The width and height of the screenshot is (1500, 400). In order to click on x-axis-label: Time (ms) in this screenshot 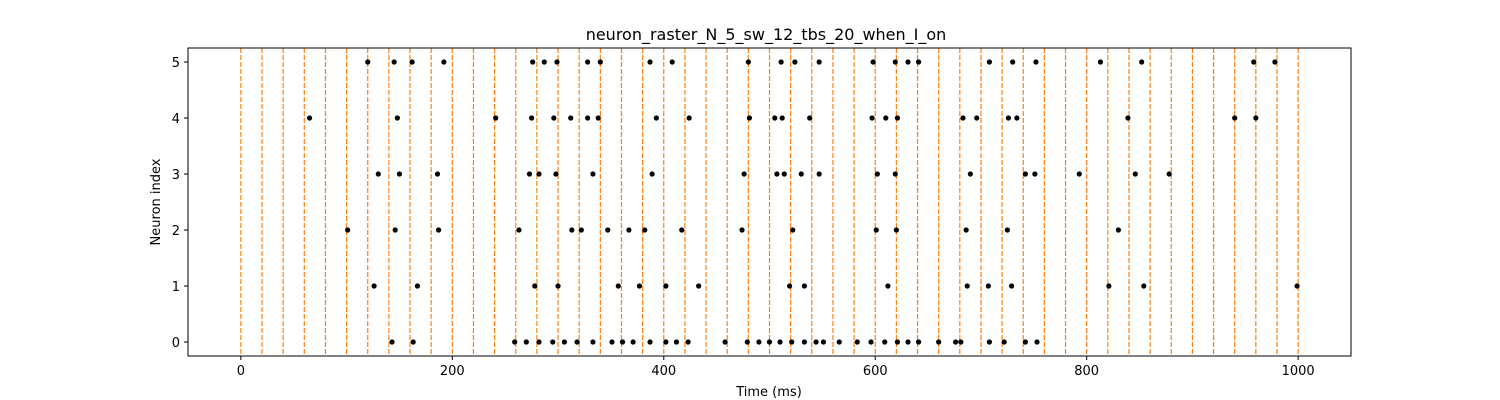, I will do `click(768, 392)`.